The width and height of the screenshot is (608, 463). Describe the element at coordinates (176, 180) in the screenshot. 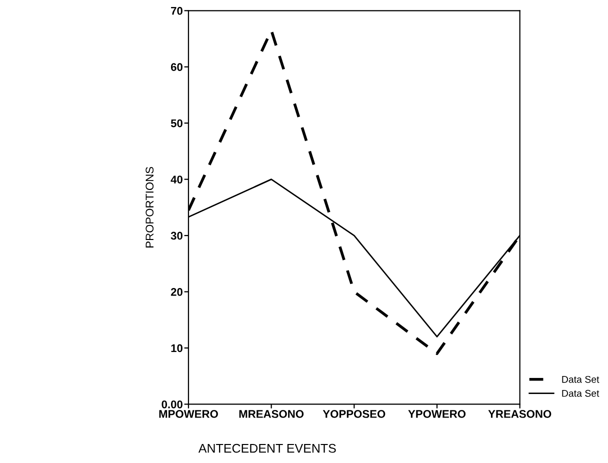

I see `y-tick-label: 40` at that location.